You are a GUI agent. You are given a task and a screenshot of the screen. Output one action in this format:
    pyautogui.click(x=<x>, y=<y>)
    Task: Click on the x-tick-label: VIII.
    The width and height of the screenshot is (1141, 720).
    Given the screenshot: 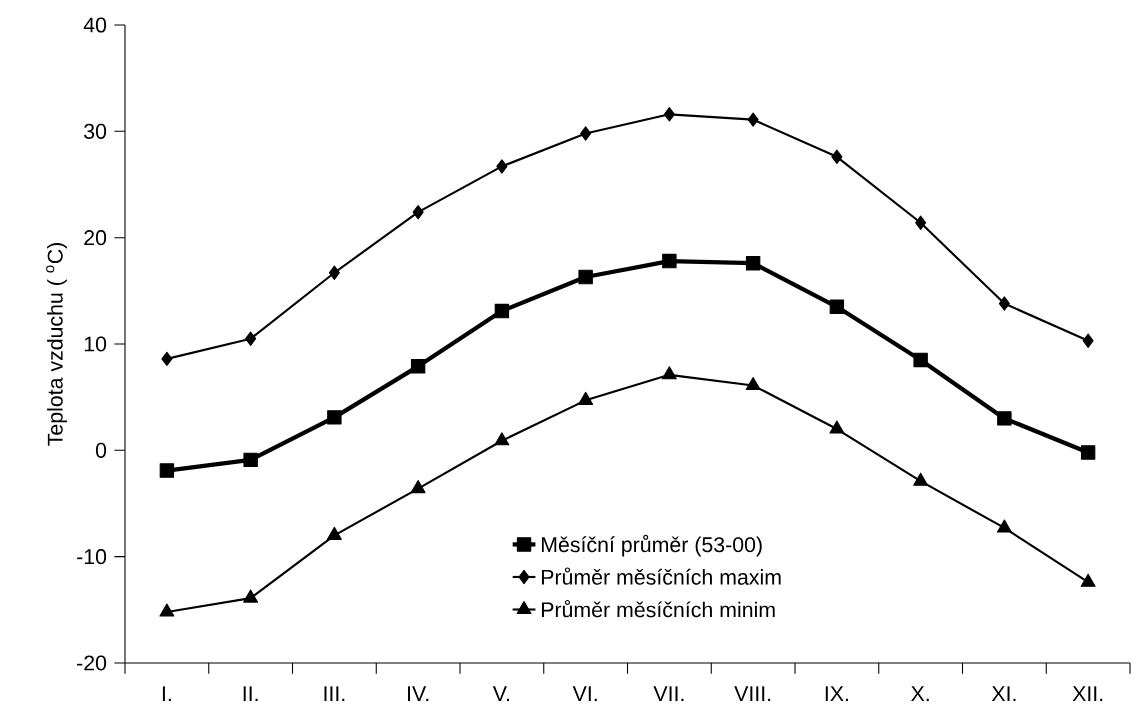 What is the action you would take?
    pyautogui.click(x=752, y=694)
    